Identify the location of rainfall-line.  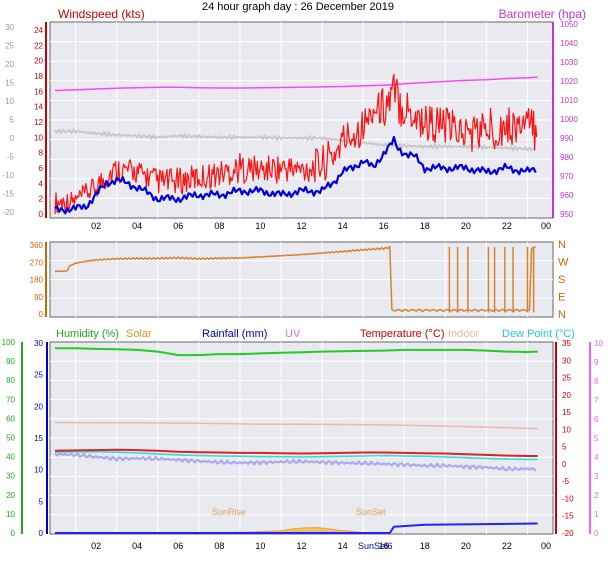
(296, 528).